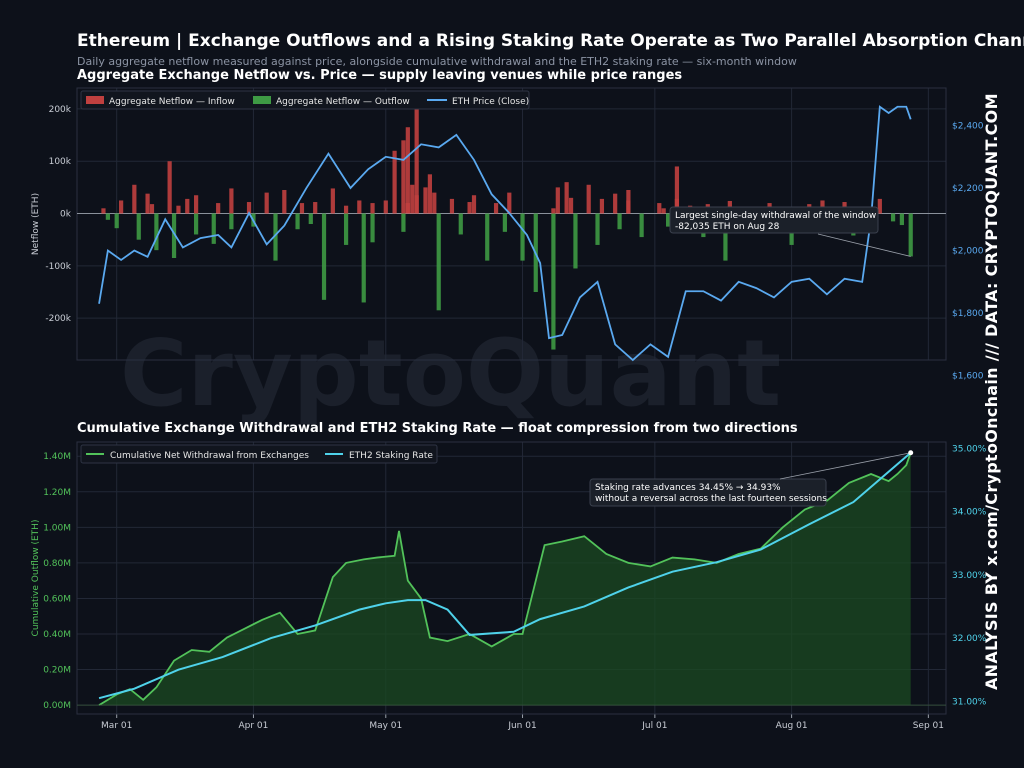 Image resolution: width=1024 pixels, height=768 pixels. What do you see at coordinates (343, 102) in the screenshot?
I see `legend-label-outflow: Aggregate Netflow — Outflow` at bounding box center [343, 102].